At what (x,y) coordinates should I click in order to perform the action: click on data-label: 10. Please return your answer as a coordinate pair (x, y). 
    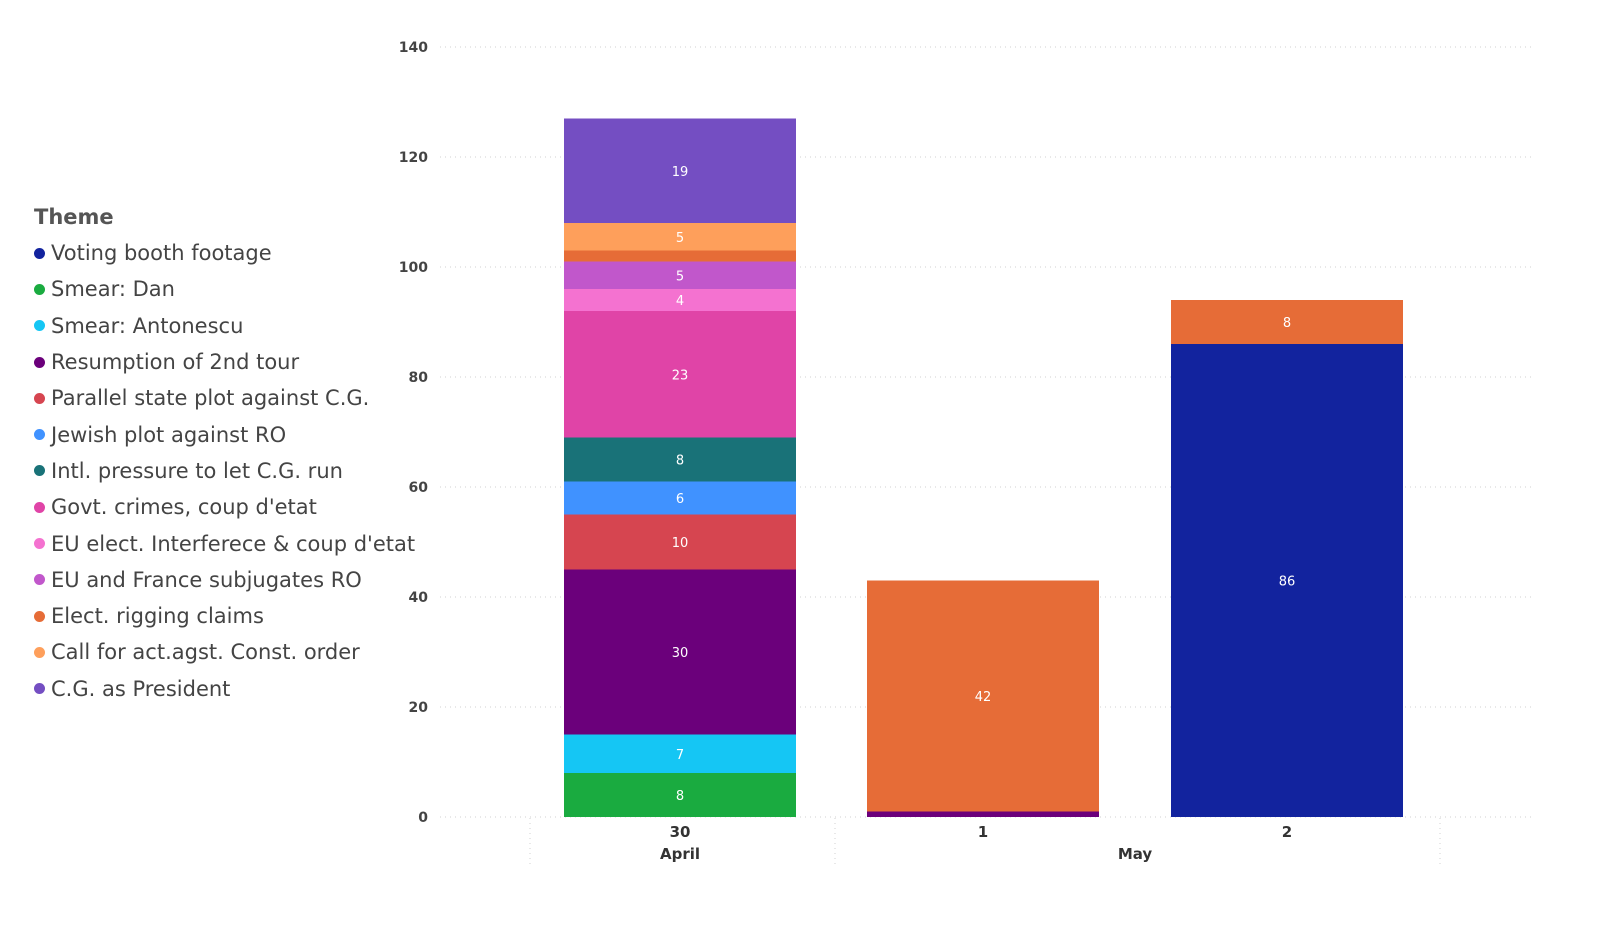
    Looking at the image, I should click on (680, 543).